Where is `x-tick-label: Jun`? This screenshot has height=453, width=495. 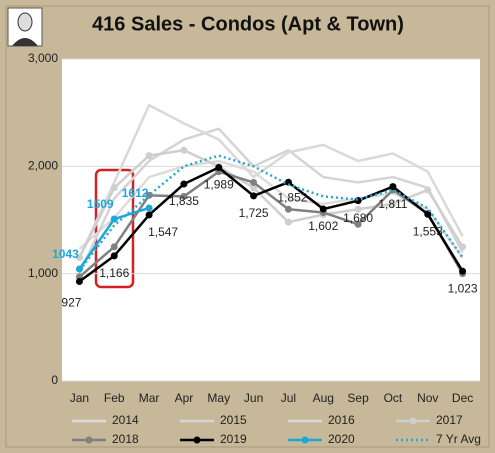 x-tick-label: Jun is located at coordinates (253, 398).